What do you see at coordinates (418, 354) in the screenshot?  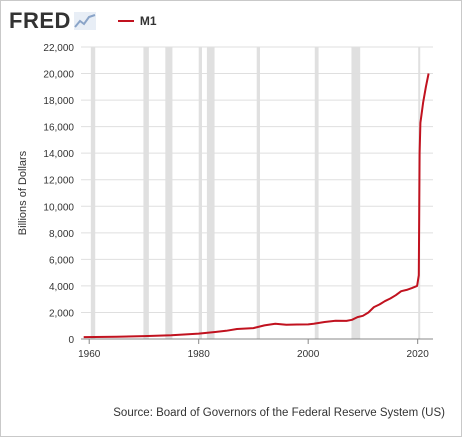 I see `x-tick-label-3: 2020` at bounding box center [418, 354].